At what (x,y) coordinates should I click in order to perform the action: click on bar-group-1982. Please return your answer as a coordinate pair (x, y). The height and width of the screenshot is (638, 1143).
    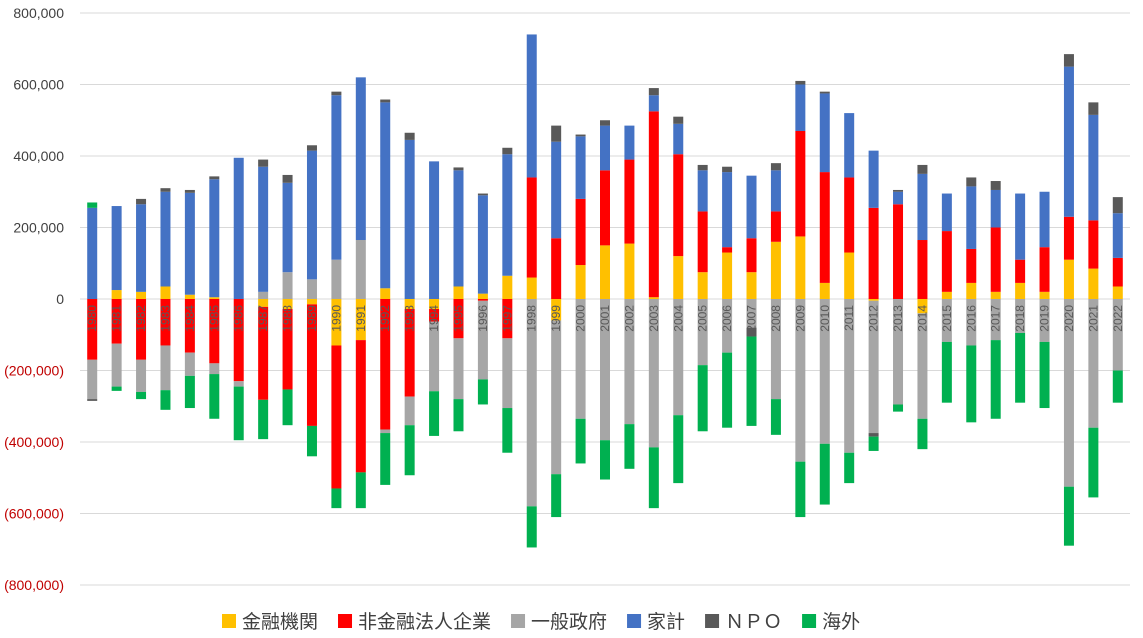
    Looking at the image, I should click on (141, 299).